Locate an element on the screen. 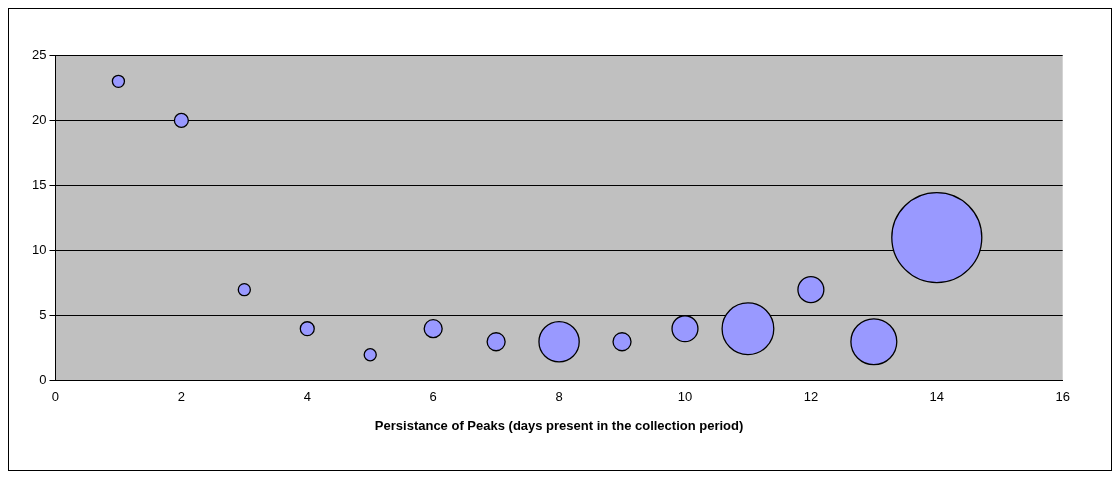  x-tick-label: 4 is located at coordinates (307, 397).